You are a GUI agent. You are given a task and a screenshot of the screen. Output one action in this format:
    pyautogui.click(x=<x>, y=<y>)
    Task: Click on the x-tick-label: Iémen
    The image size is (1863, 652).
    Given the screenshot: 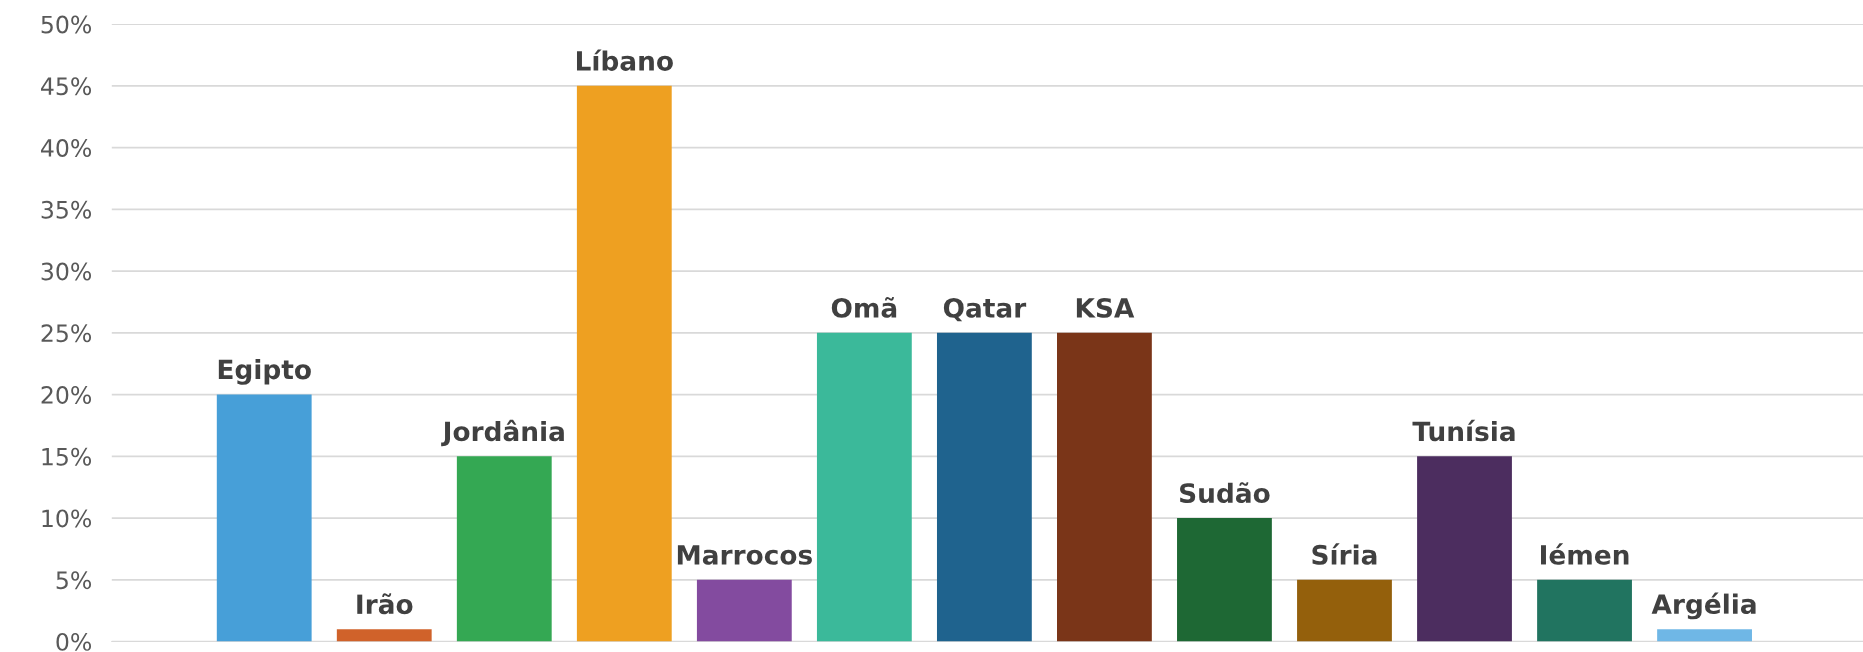 What is the action you would take?
    pyautogui.click(x=1585, y=554)
    